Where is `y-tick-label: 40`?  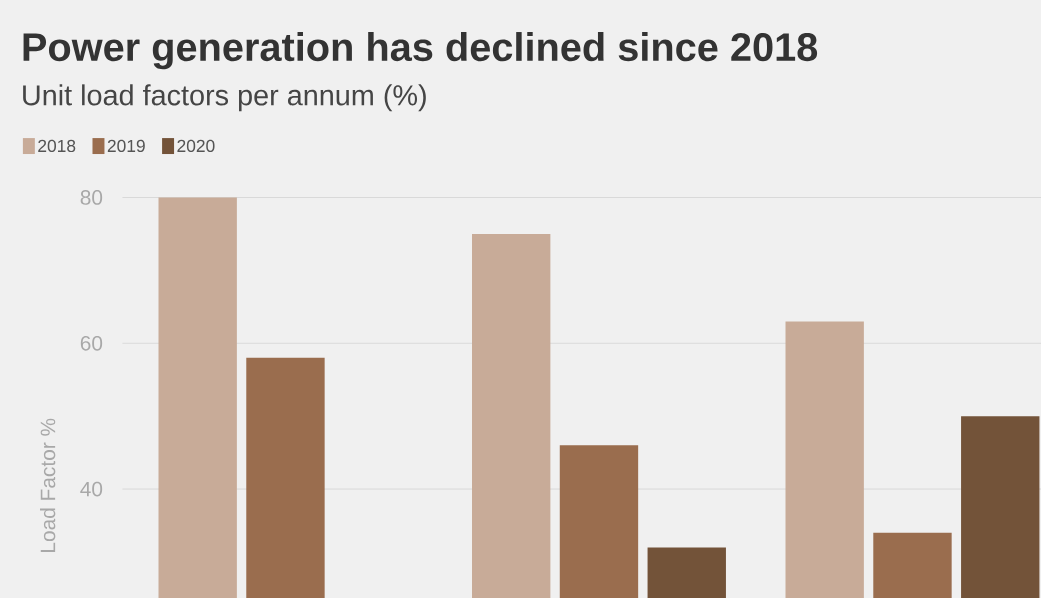
y-tick-label: 40 is located at coordinates (91, 489).